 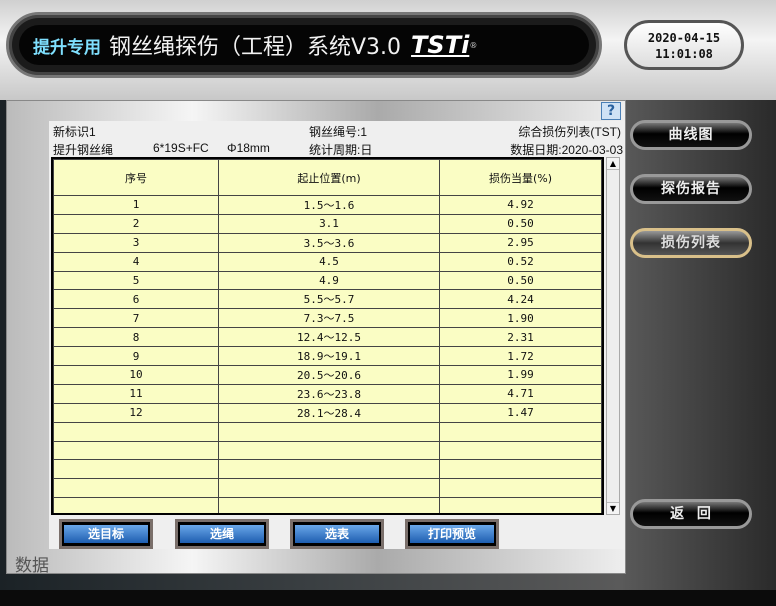 I want to click on row-position: 1.5～1.6, so click(x=329, y=205).